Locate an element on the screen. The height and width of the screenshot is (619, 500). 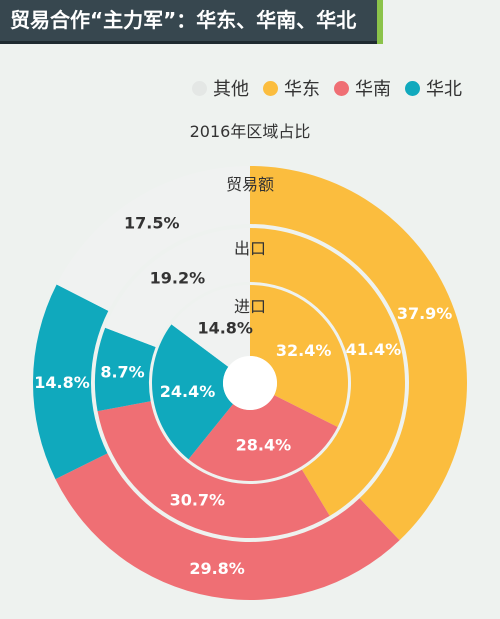
slice-import-east is located at coordinates (299, 356).